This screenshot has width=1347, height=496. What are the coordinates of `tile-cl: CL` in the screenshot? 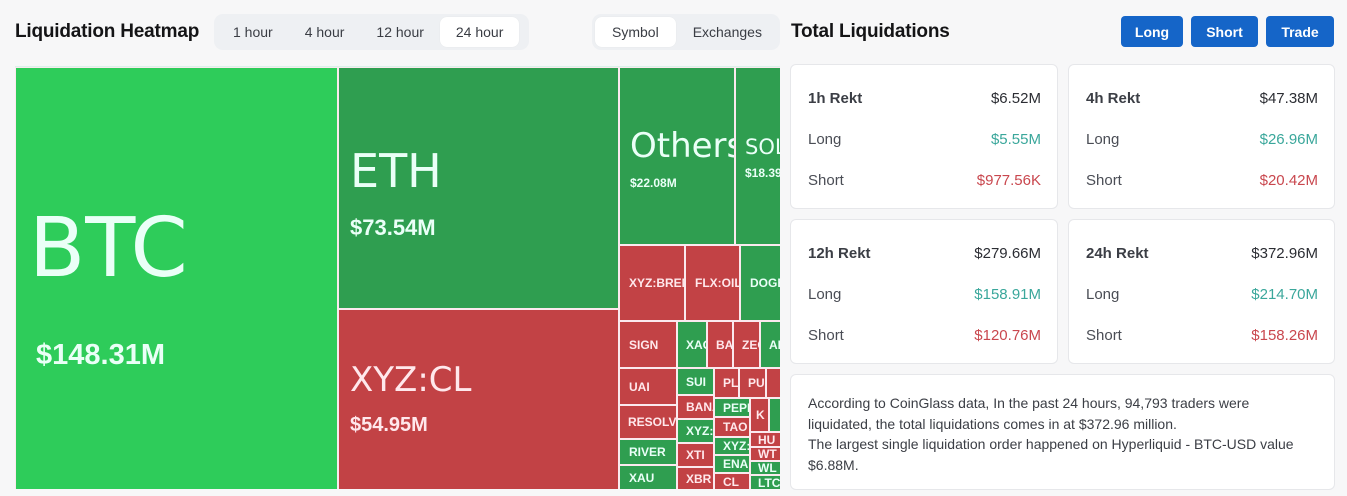 It's located at (732, 481).